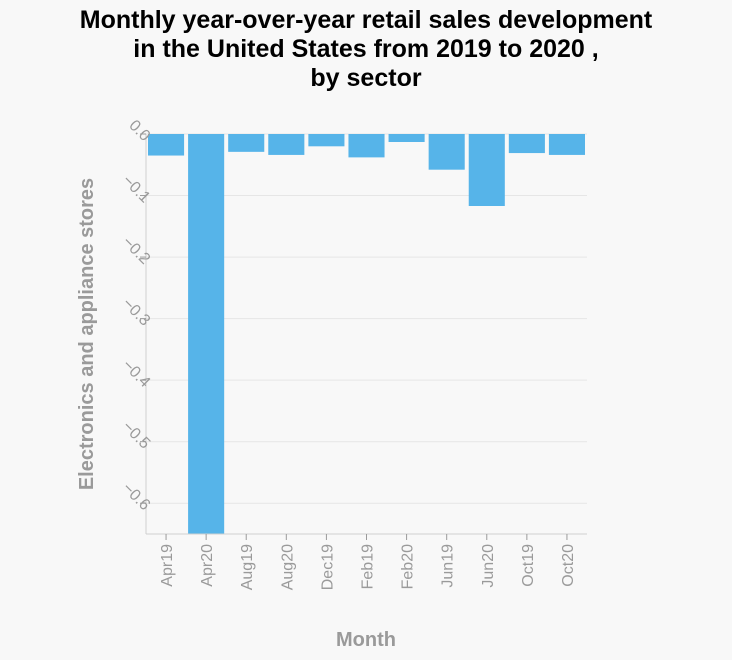 This screenshot has width=732, height=660. Describe the element at coordinates (166, 145) in the screenshot. I see `bar-Apr19` at that location.